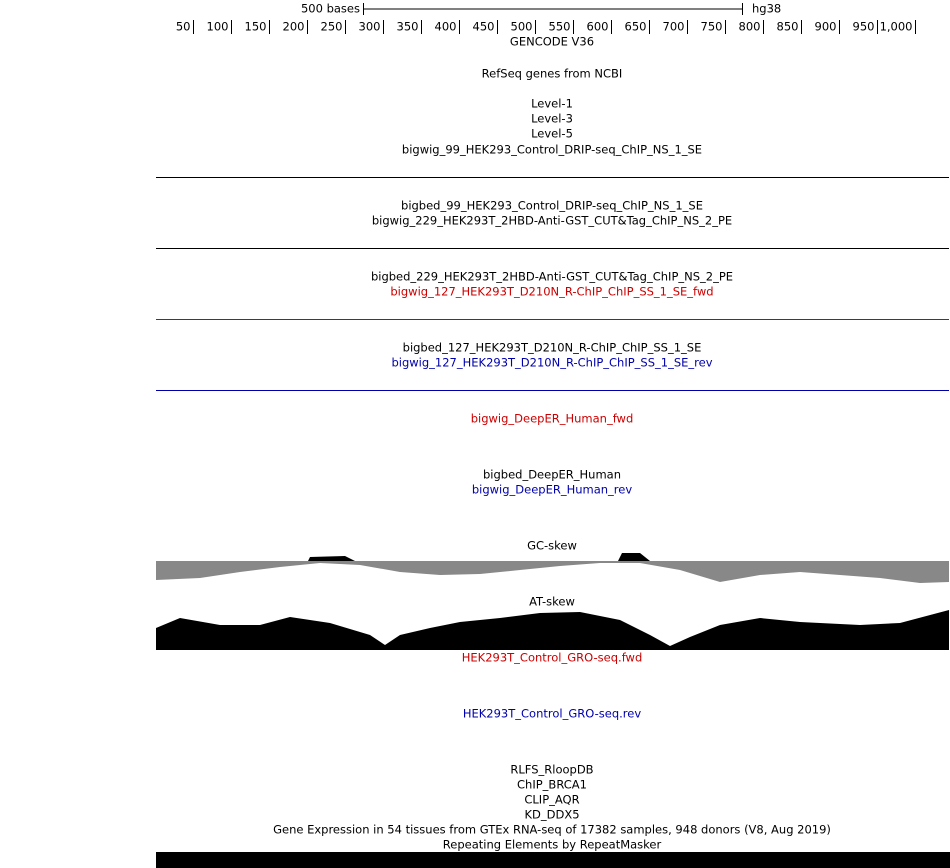  What do you see at coordinates (712, 27) in the screenshot?
I see `ruler-tick-label: 750` at bounding box center [712, 27].